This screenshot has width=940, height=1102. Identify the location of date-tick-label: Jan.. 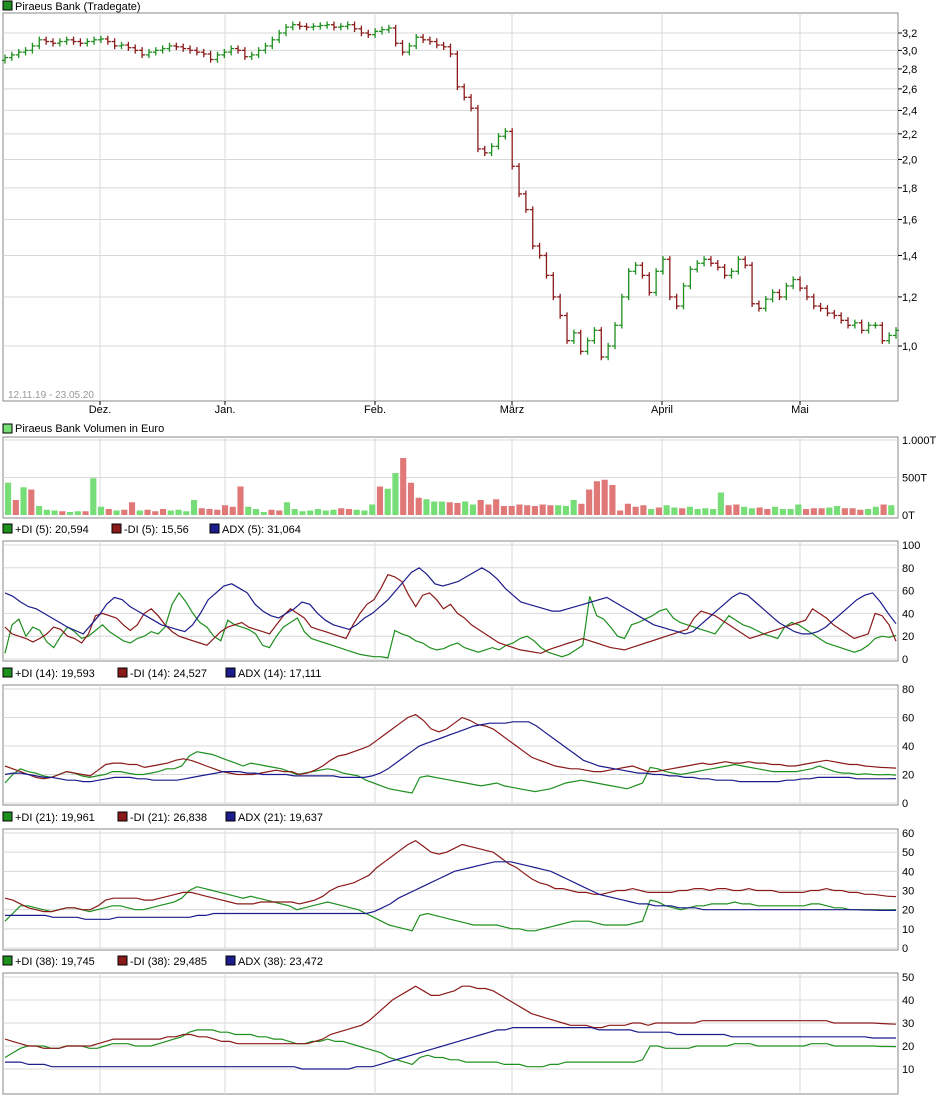
(225, 410).